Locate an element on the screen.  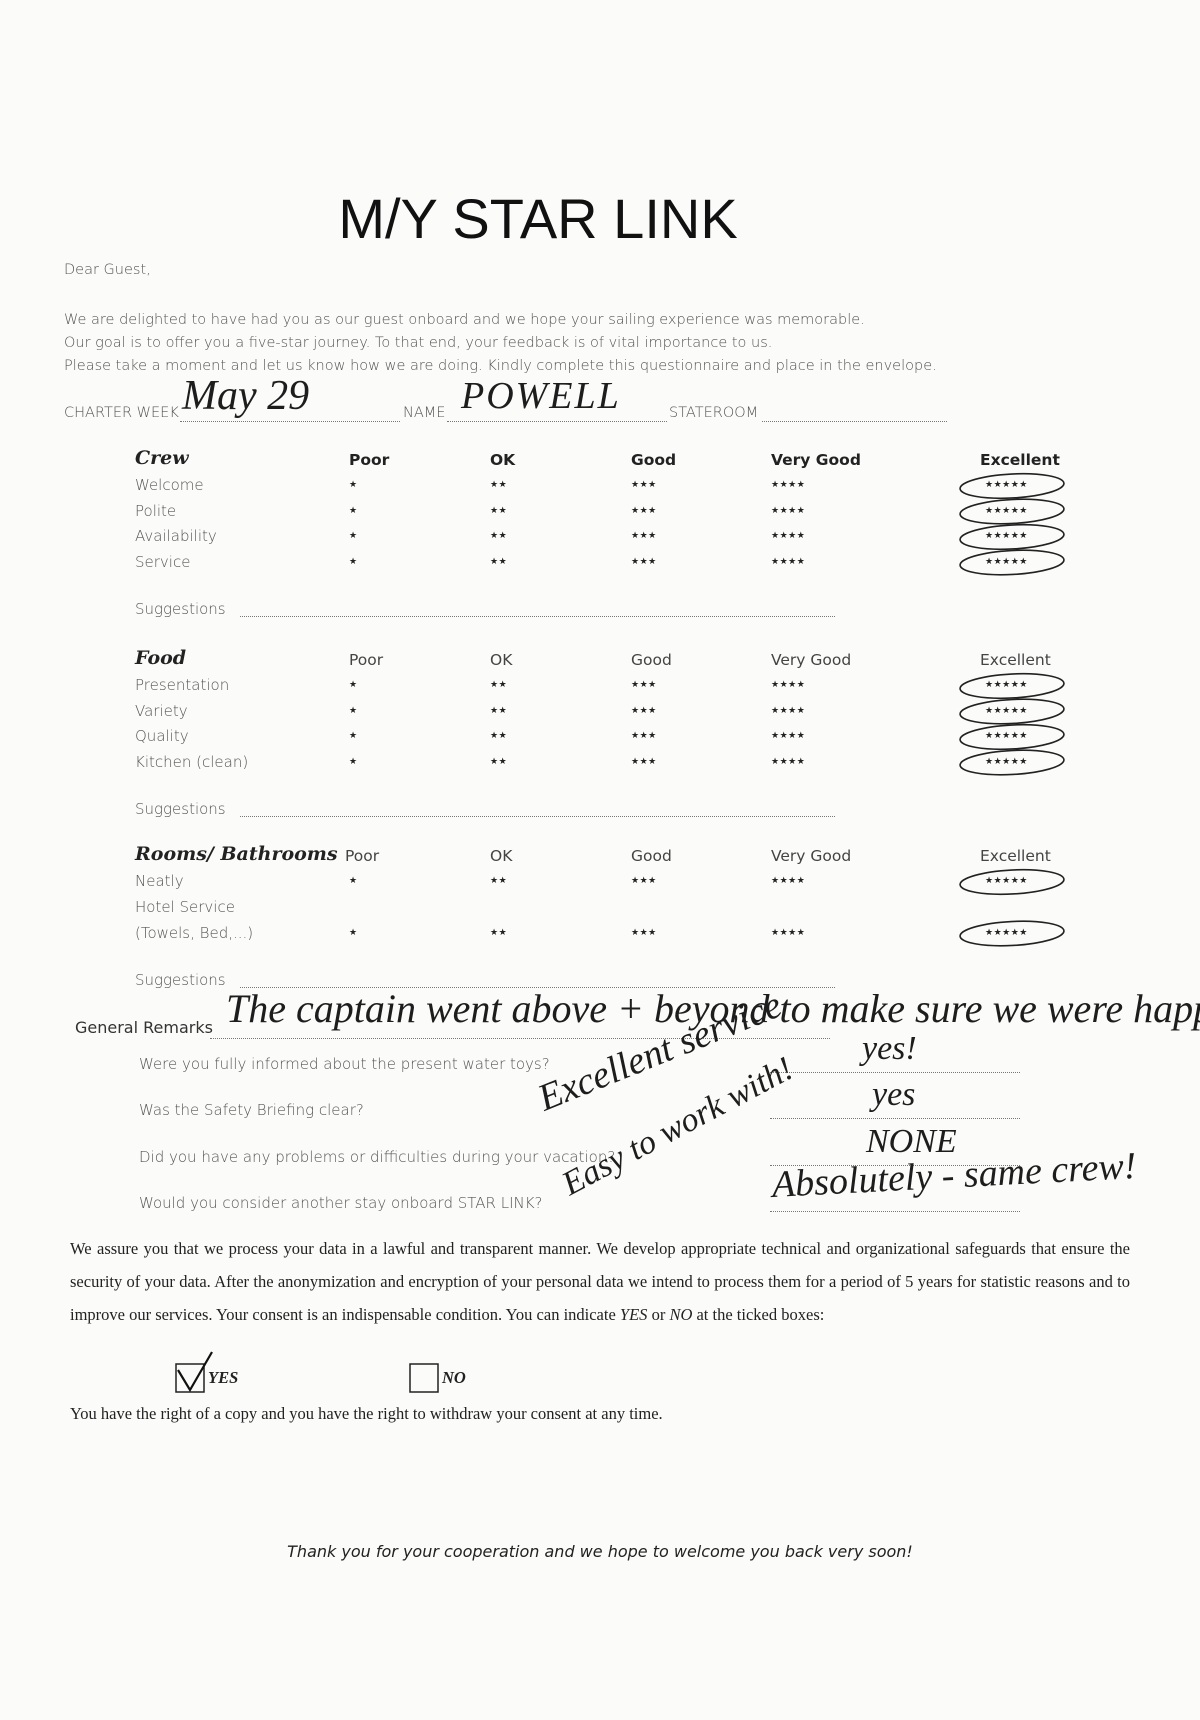
charter-week-label: CHARTER WEEK is located at coordinates (121, 413).